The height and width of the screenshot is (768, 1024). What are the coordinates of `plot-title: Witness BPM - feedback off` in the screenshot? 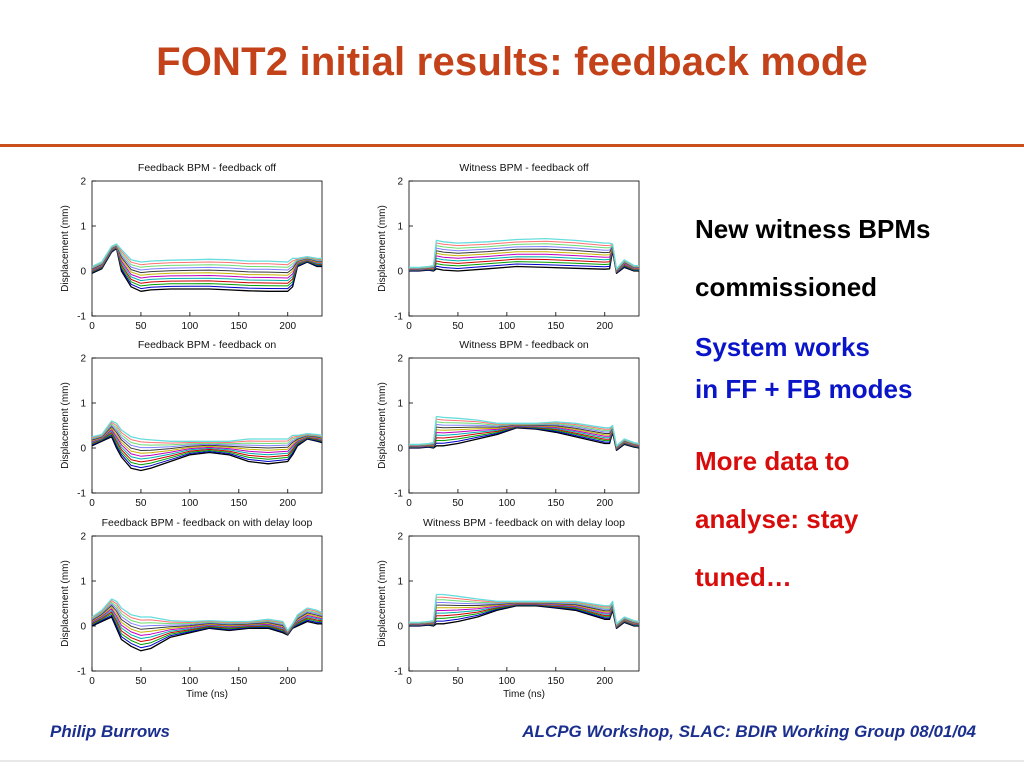 It's located at (523, 168).